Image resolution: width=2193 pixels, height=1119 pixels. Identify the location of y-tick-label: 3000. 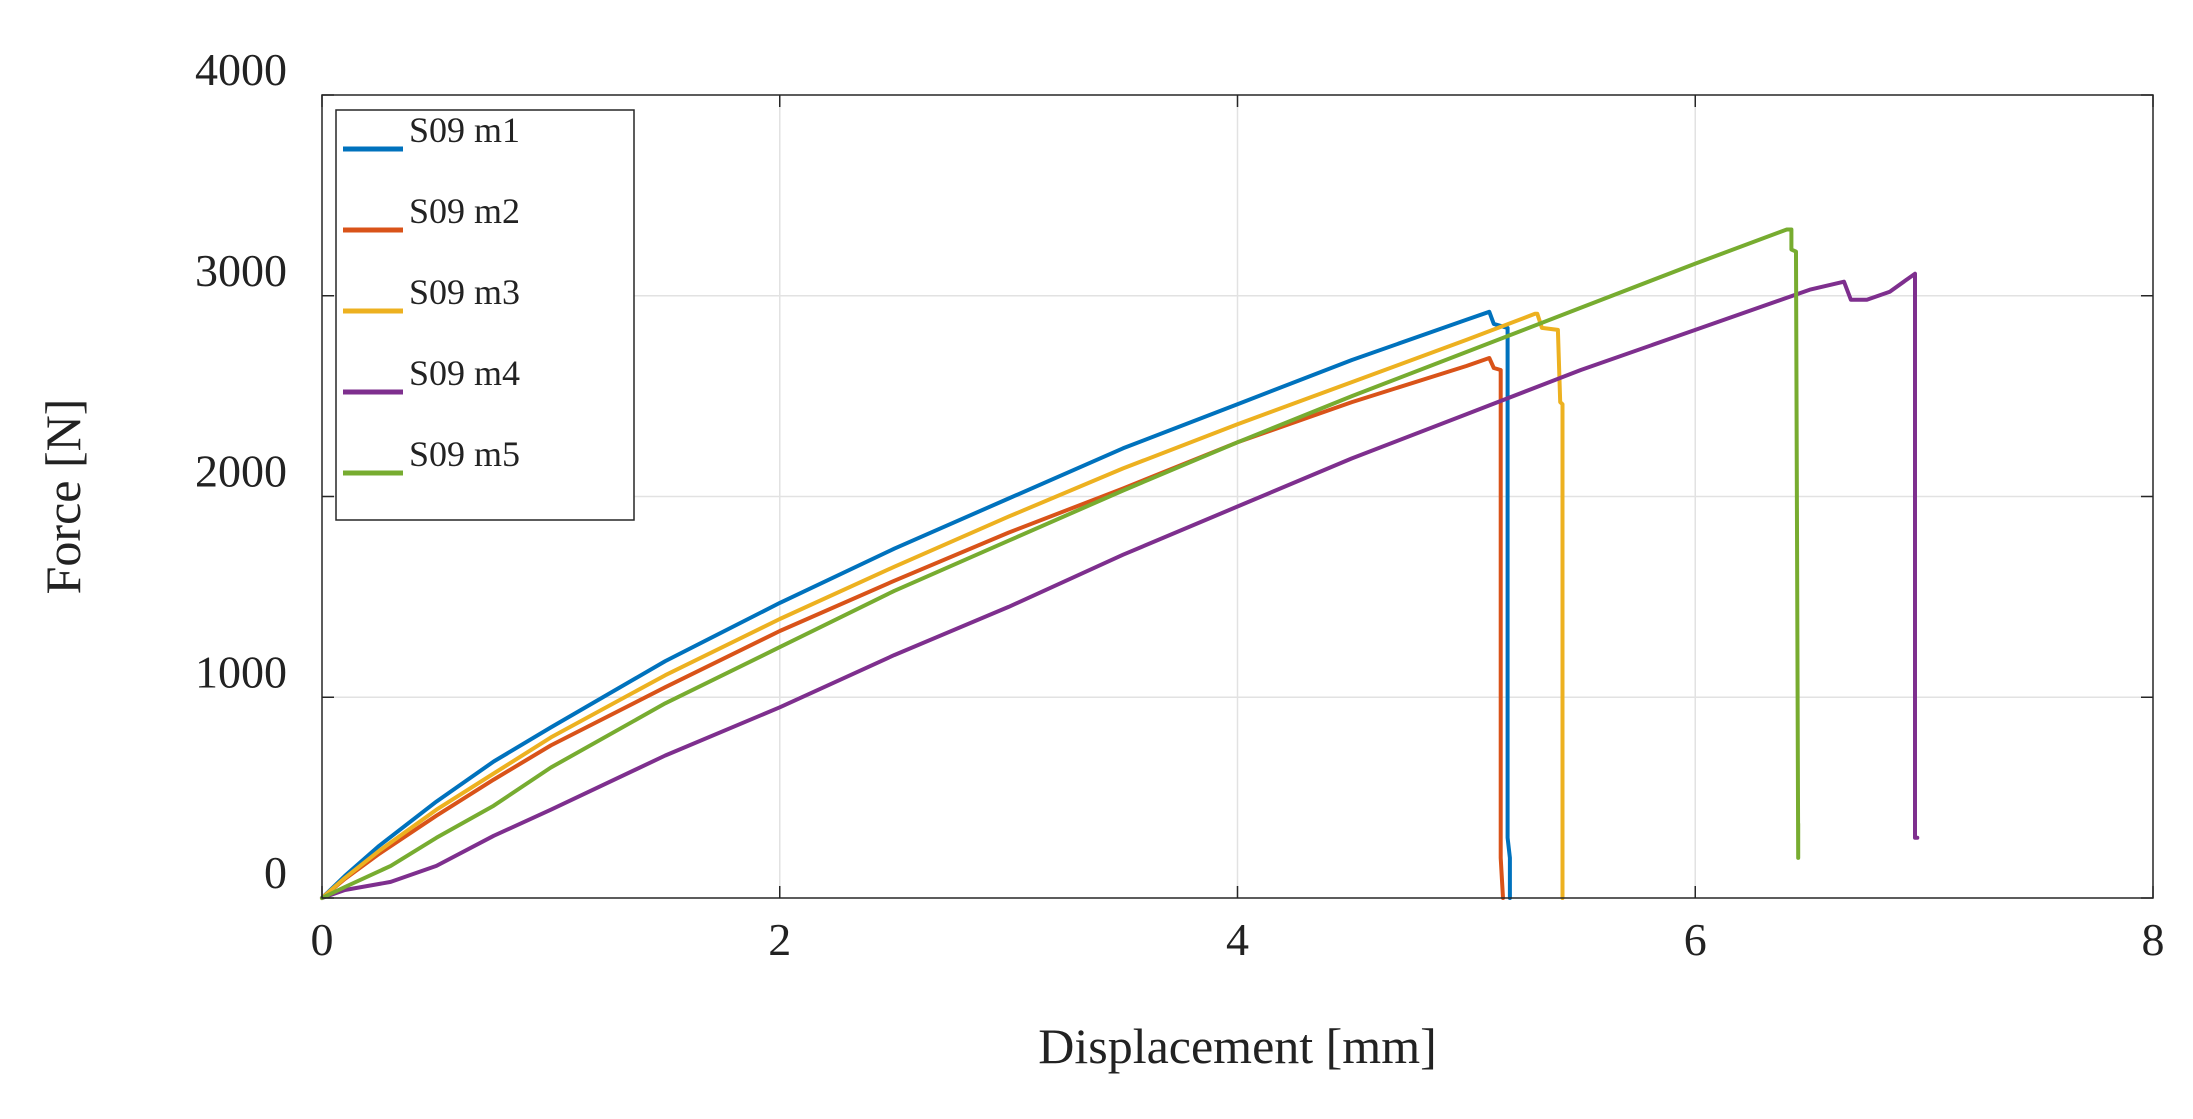
(241, 270).